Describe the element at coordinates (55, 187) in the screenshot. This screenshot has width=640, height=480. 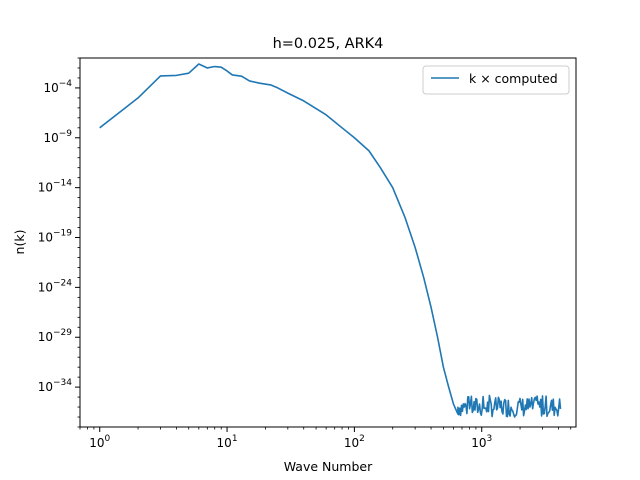
I see `y-tick-label: 10⁻¹⁴` at that location.